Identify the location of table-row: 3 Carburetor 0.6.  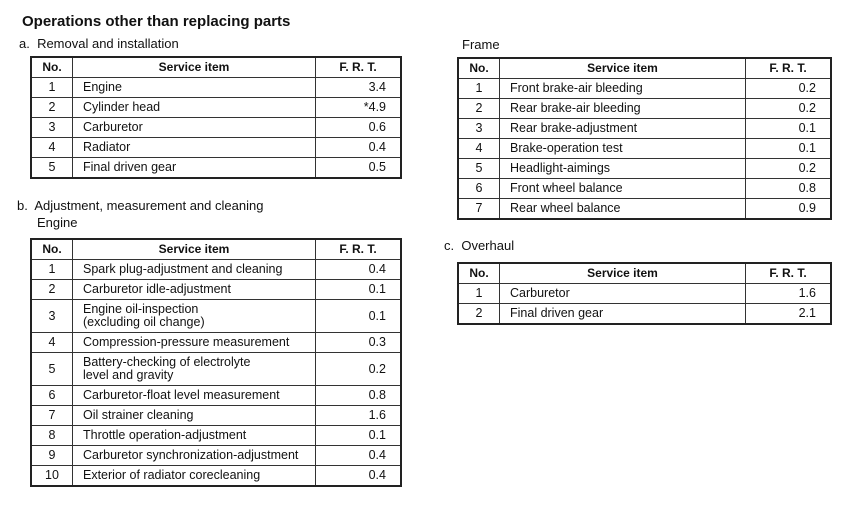
(216, 127).